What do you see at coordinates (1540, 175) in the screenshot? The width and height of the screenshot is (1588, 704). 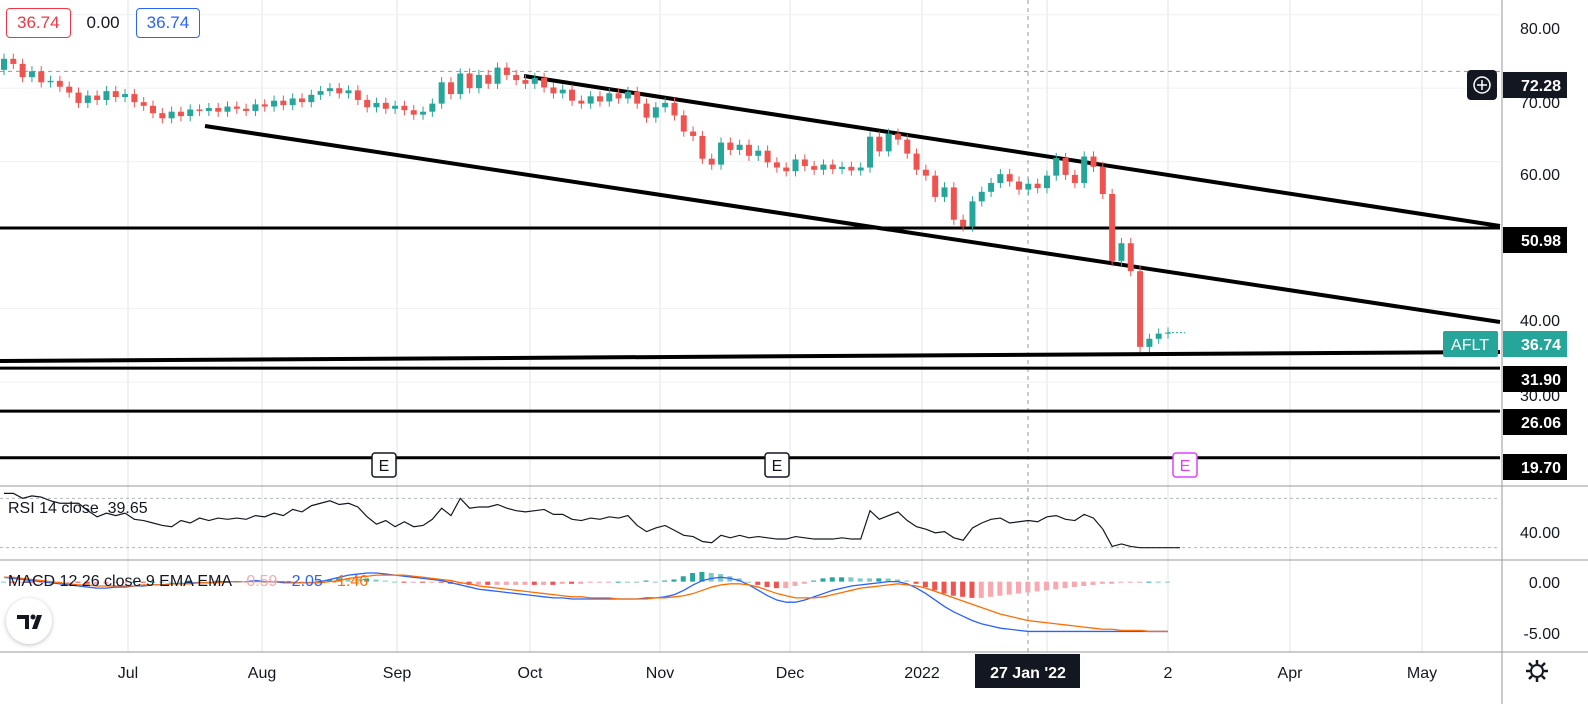 I see `price-axis-label: 60.00` at bounding box center [1540, 175].